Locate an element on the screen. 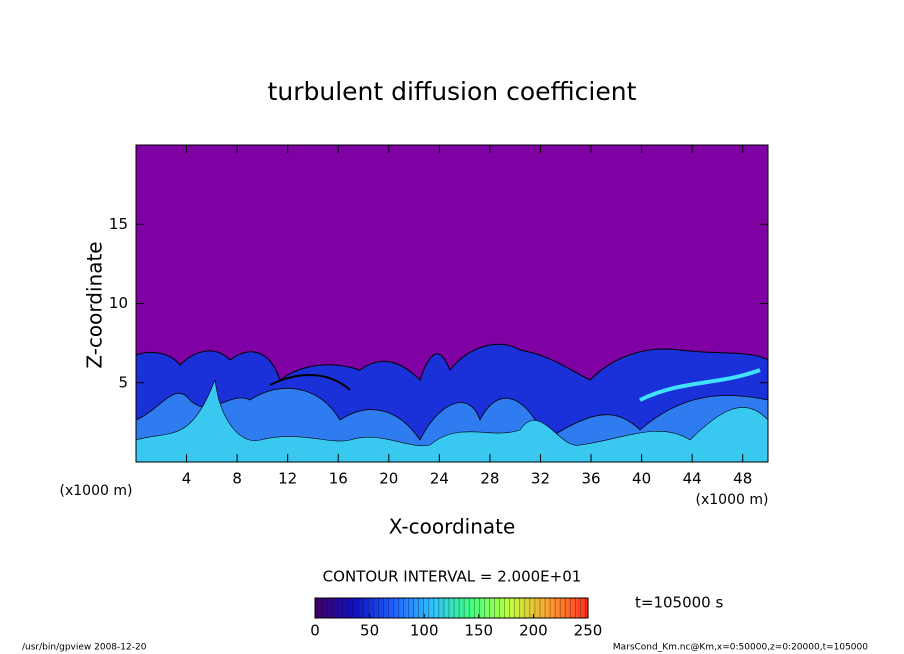 This screenshot has height=654, width=904. colorbar-tick-label: 150 is located at coordinates (478, 631).